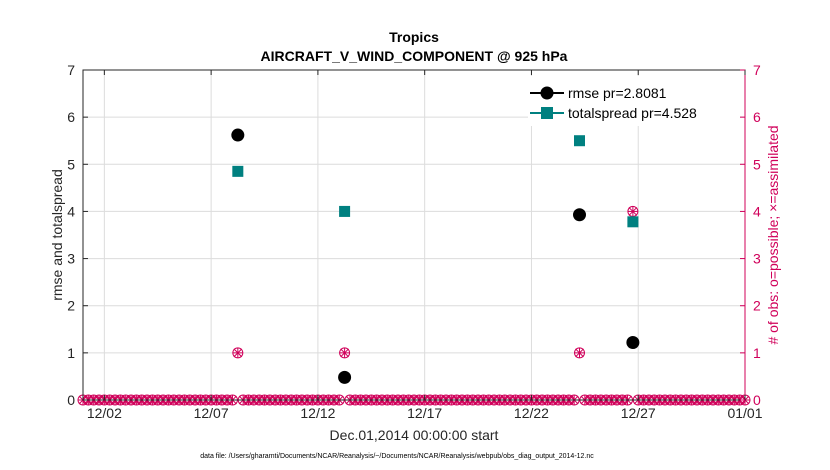 The width and height of the screenshot is (830, 470). Describe the element at coordinates (632, 113) in the screenshot. I see `legend-spread-label: totalspread pr=4.528` at that location.